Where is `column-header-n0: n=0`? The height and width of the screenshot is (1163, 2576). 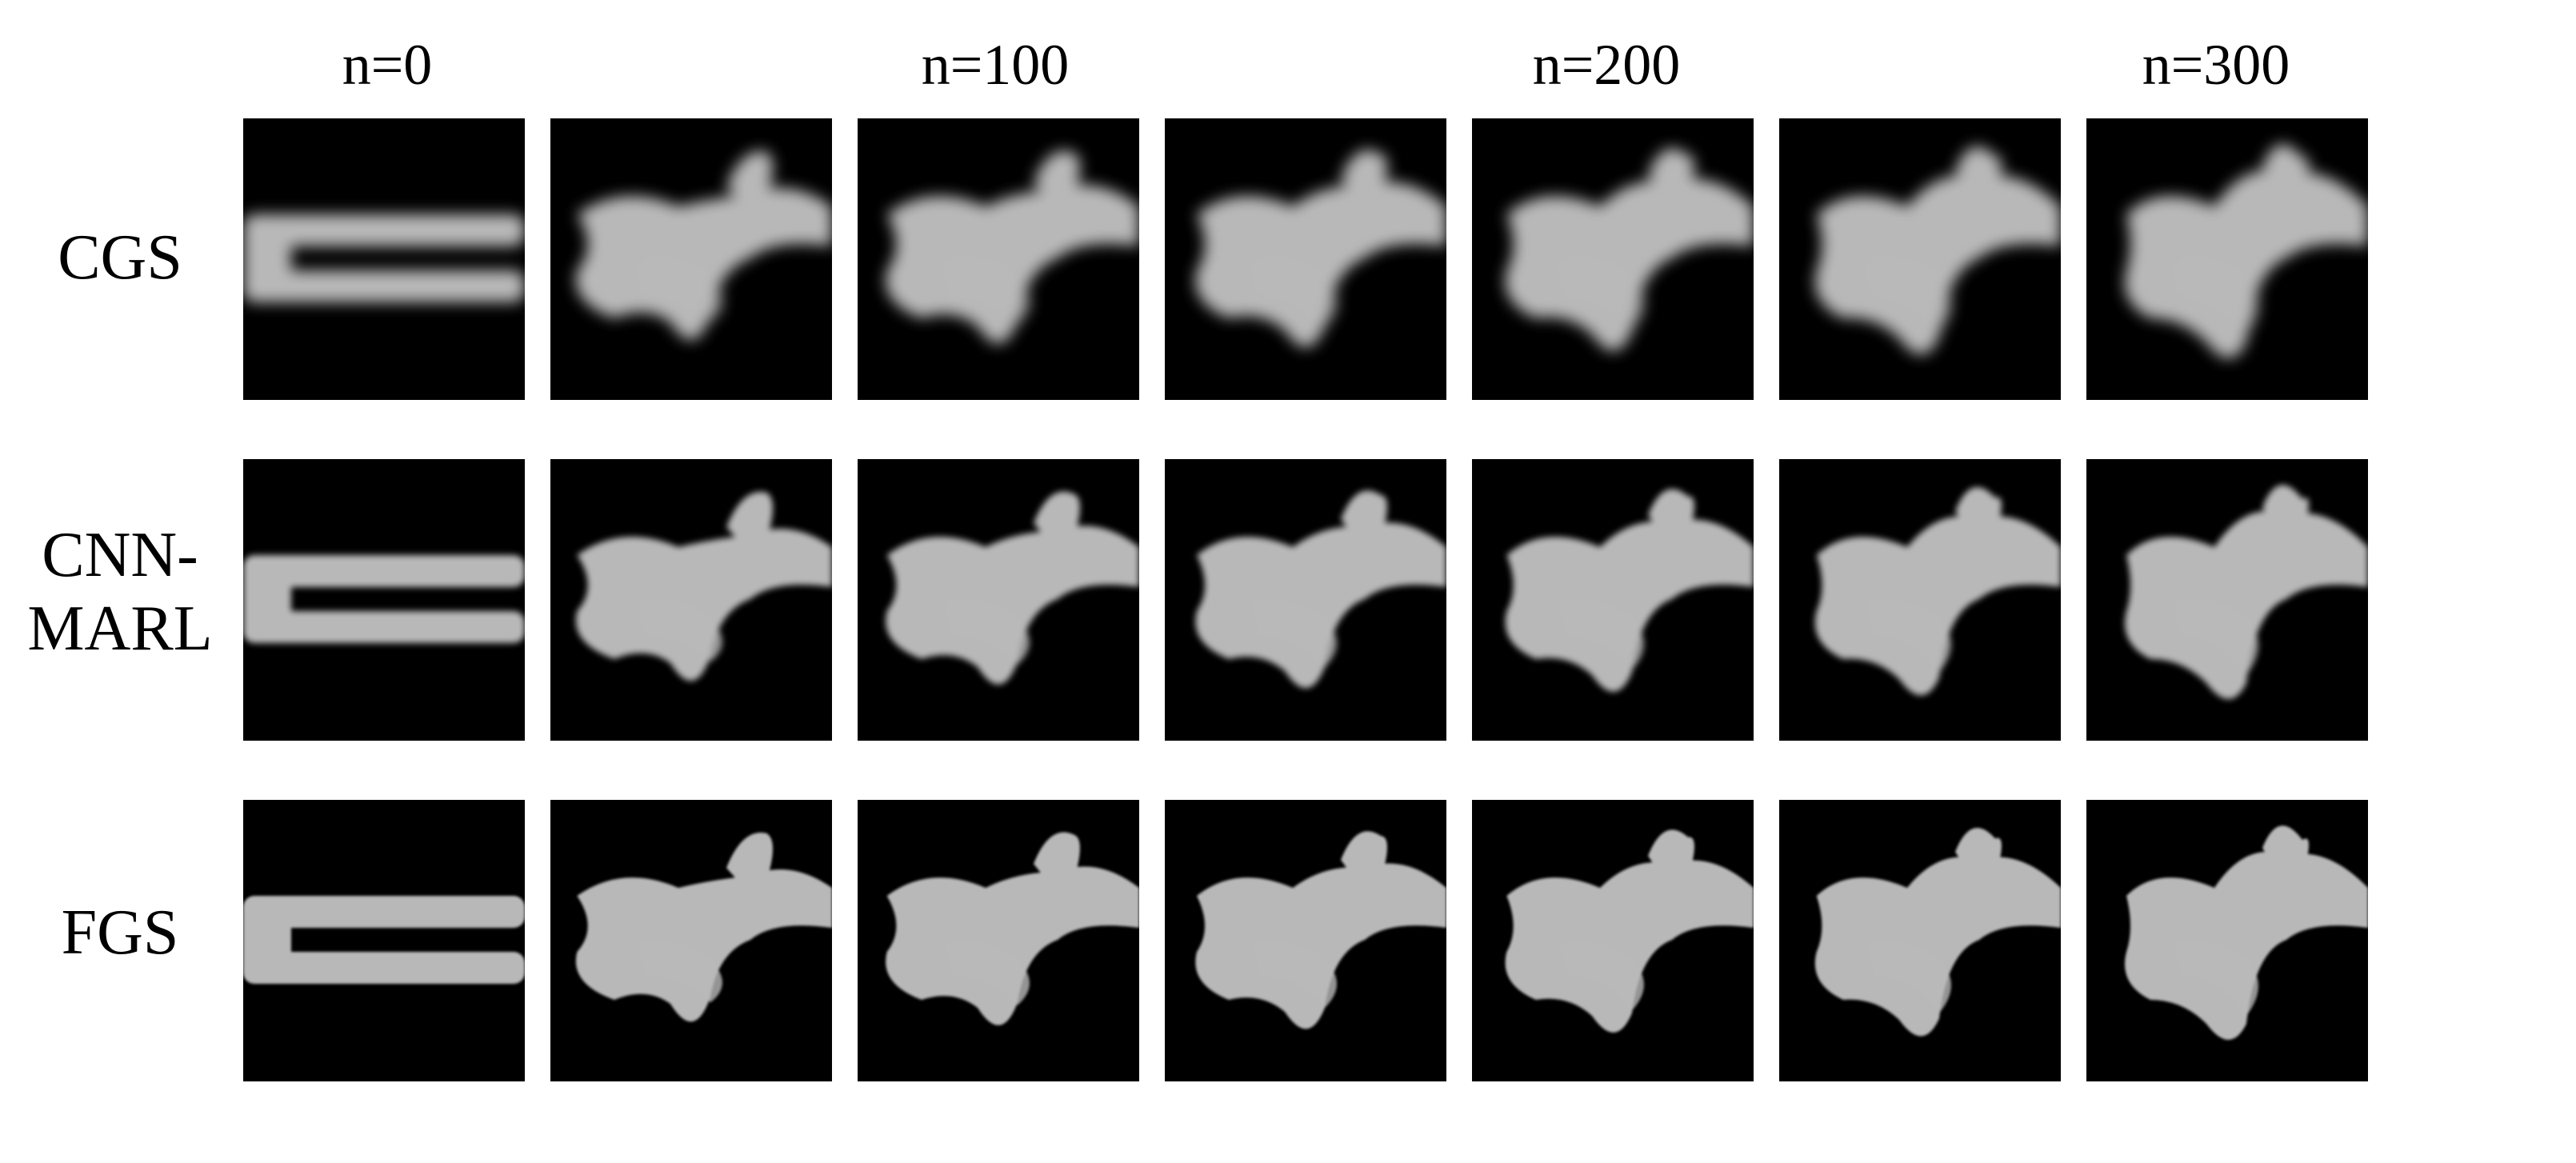 column-header-n0: n=0 is located at coordinates (387, 65).